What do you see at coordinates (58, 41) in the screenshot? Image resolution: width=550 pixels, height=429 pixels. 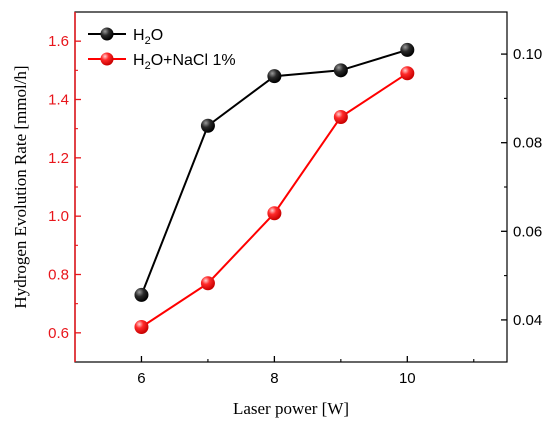 I see `left-tick-label: 1.6` at bounding box center [58, 41].